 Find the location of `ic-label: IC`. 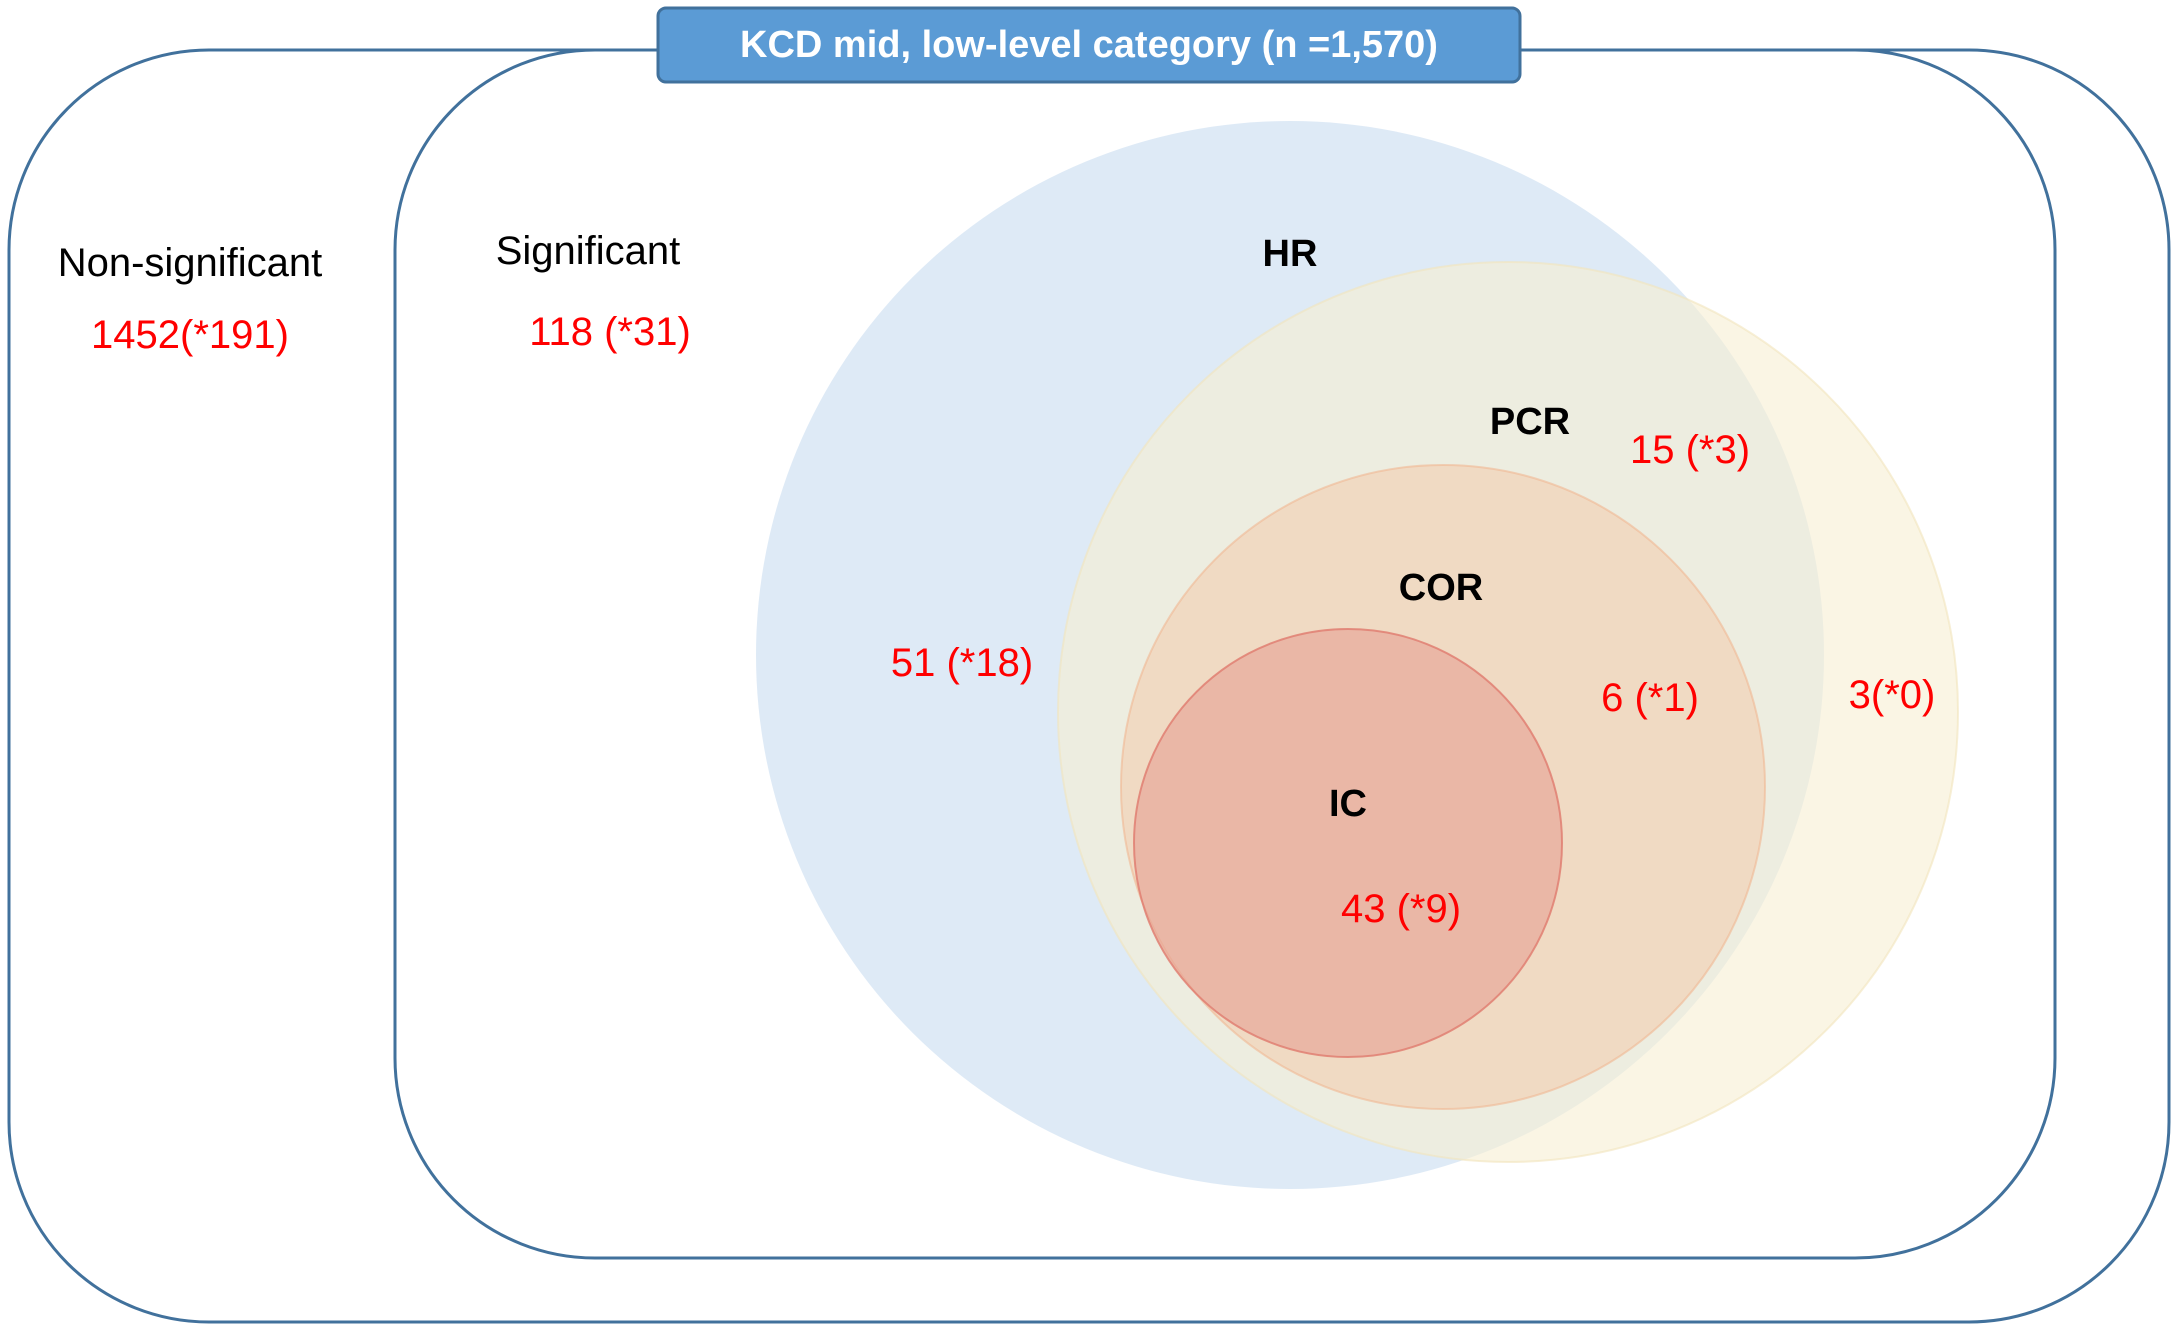

ic-label: IC is located at coordinates (1348, 804).